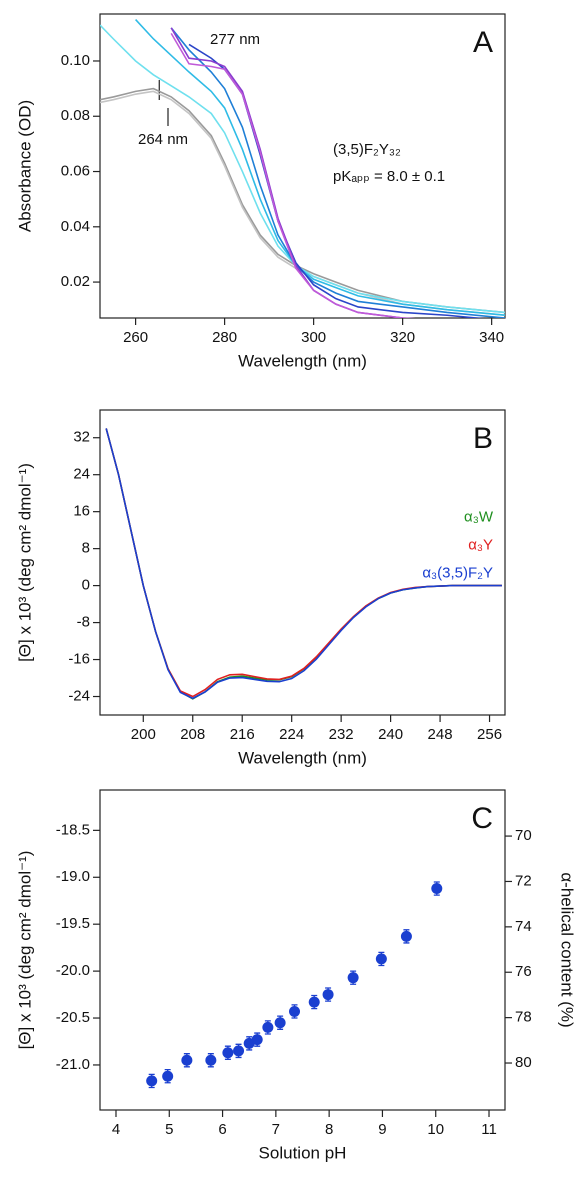 The image size is (586, 1182). I want to click on x-tick-label: 224, so click(291, 734).